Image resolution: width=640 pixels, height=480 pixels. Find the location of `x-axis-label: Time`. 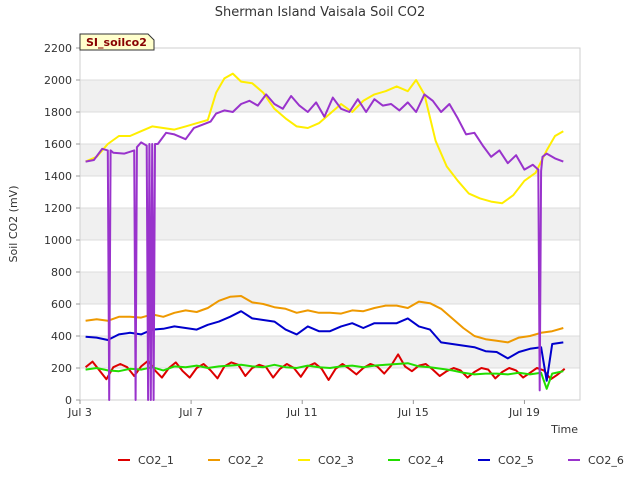

x-axis-label: Time is located at coordinates (564, 429).